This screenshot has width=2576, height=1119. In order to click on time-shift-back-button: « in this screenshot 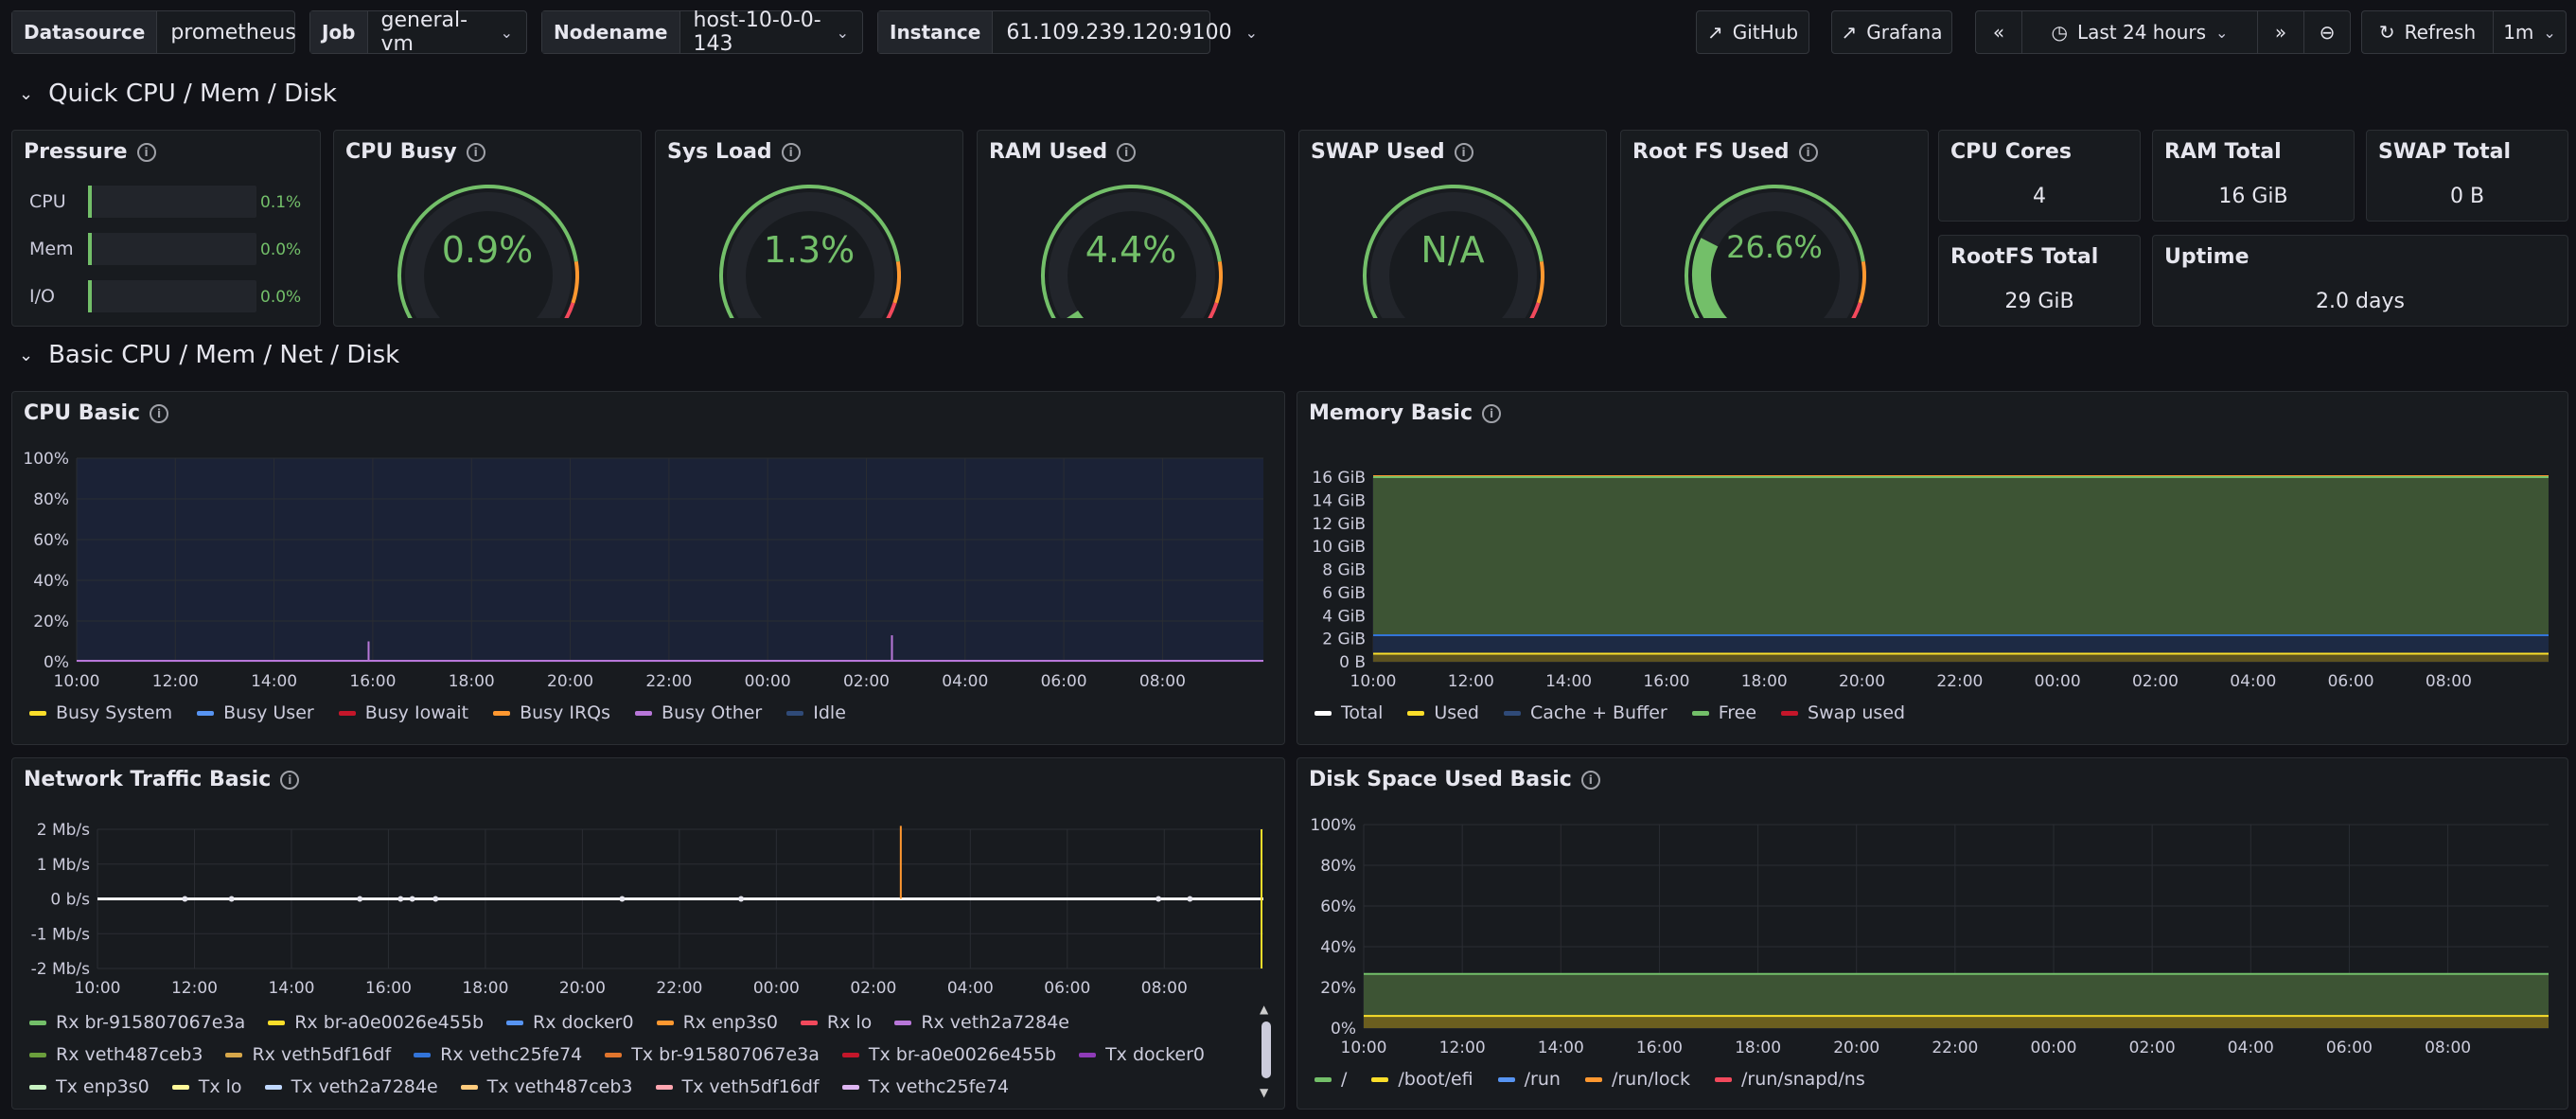, I will do `click(1998, 32)`.